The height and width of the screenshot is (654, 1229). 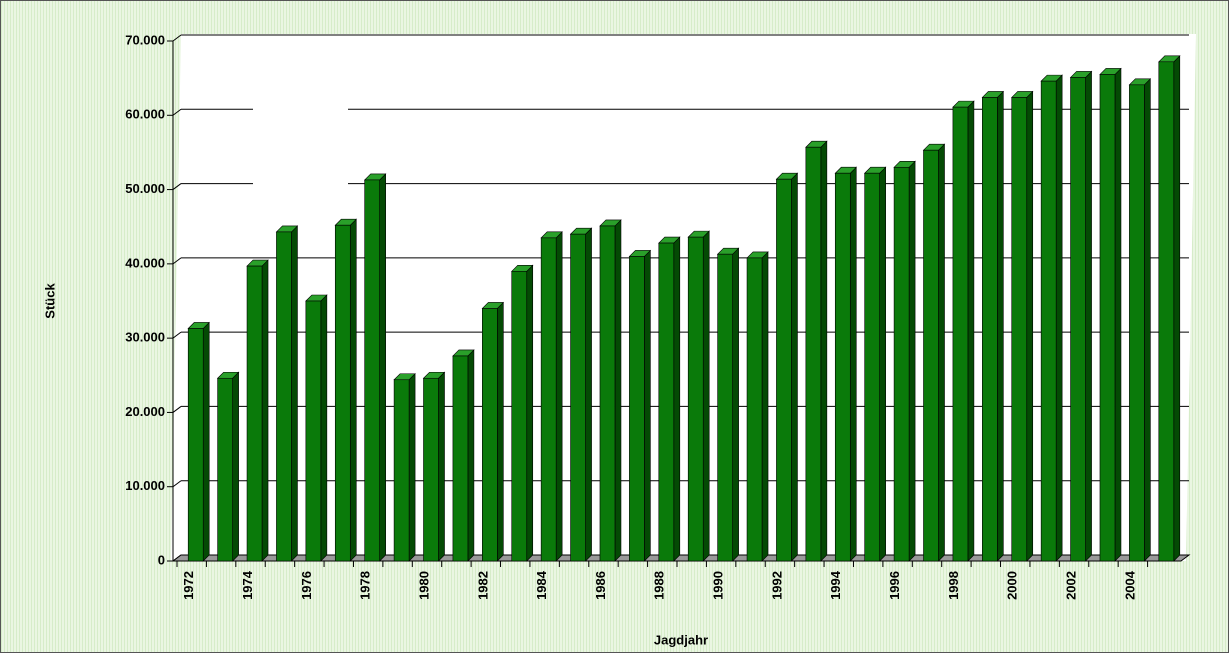 What do you see at coordinates (1012, 585) in the screenshot?
I see `x-tick-label: 2000` at bounding box center [1012, 585].